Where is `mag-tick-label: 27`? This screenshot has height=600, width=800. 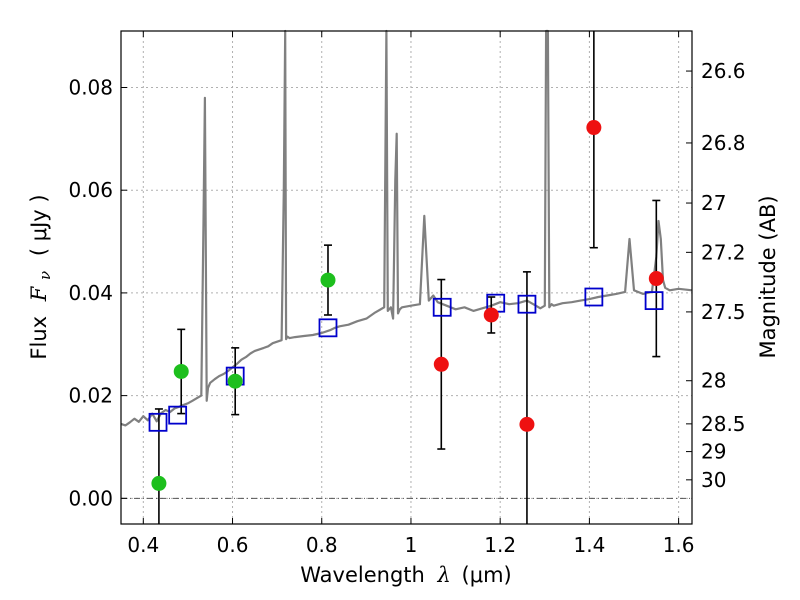
mag-tick-label: 27 is located at coordinates (713, 203).